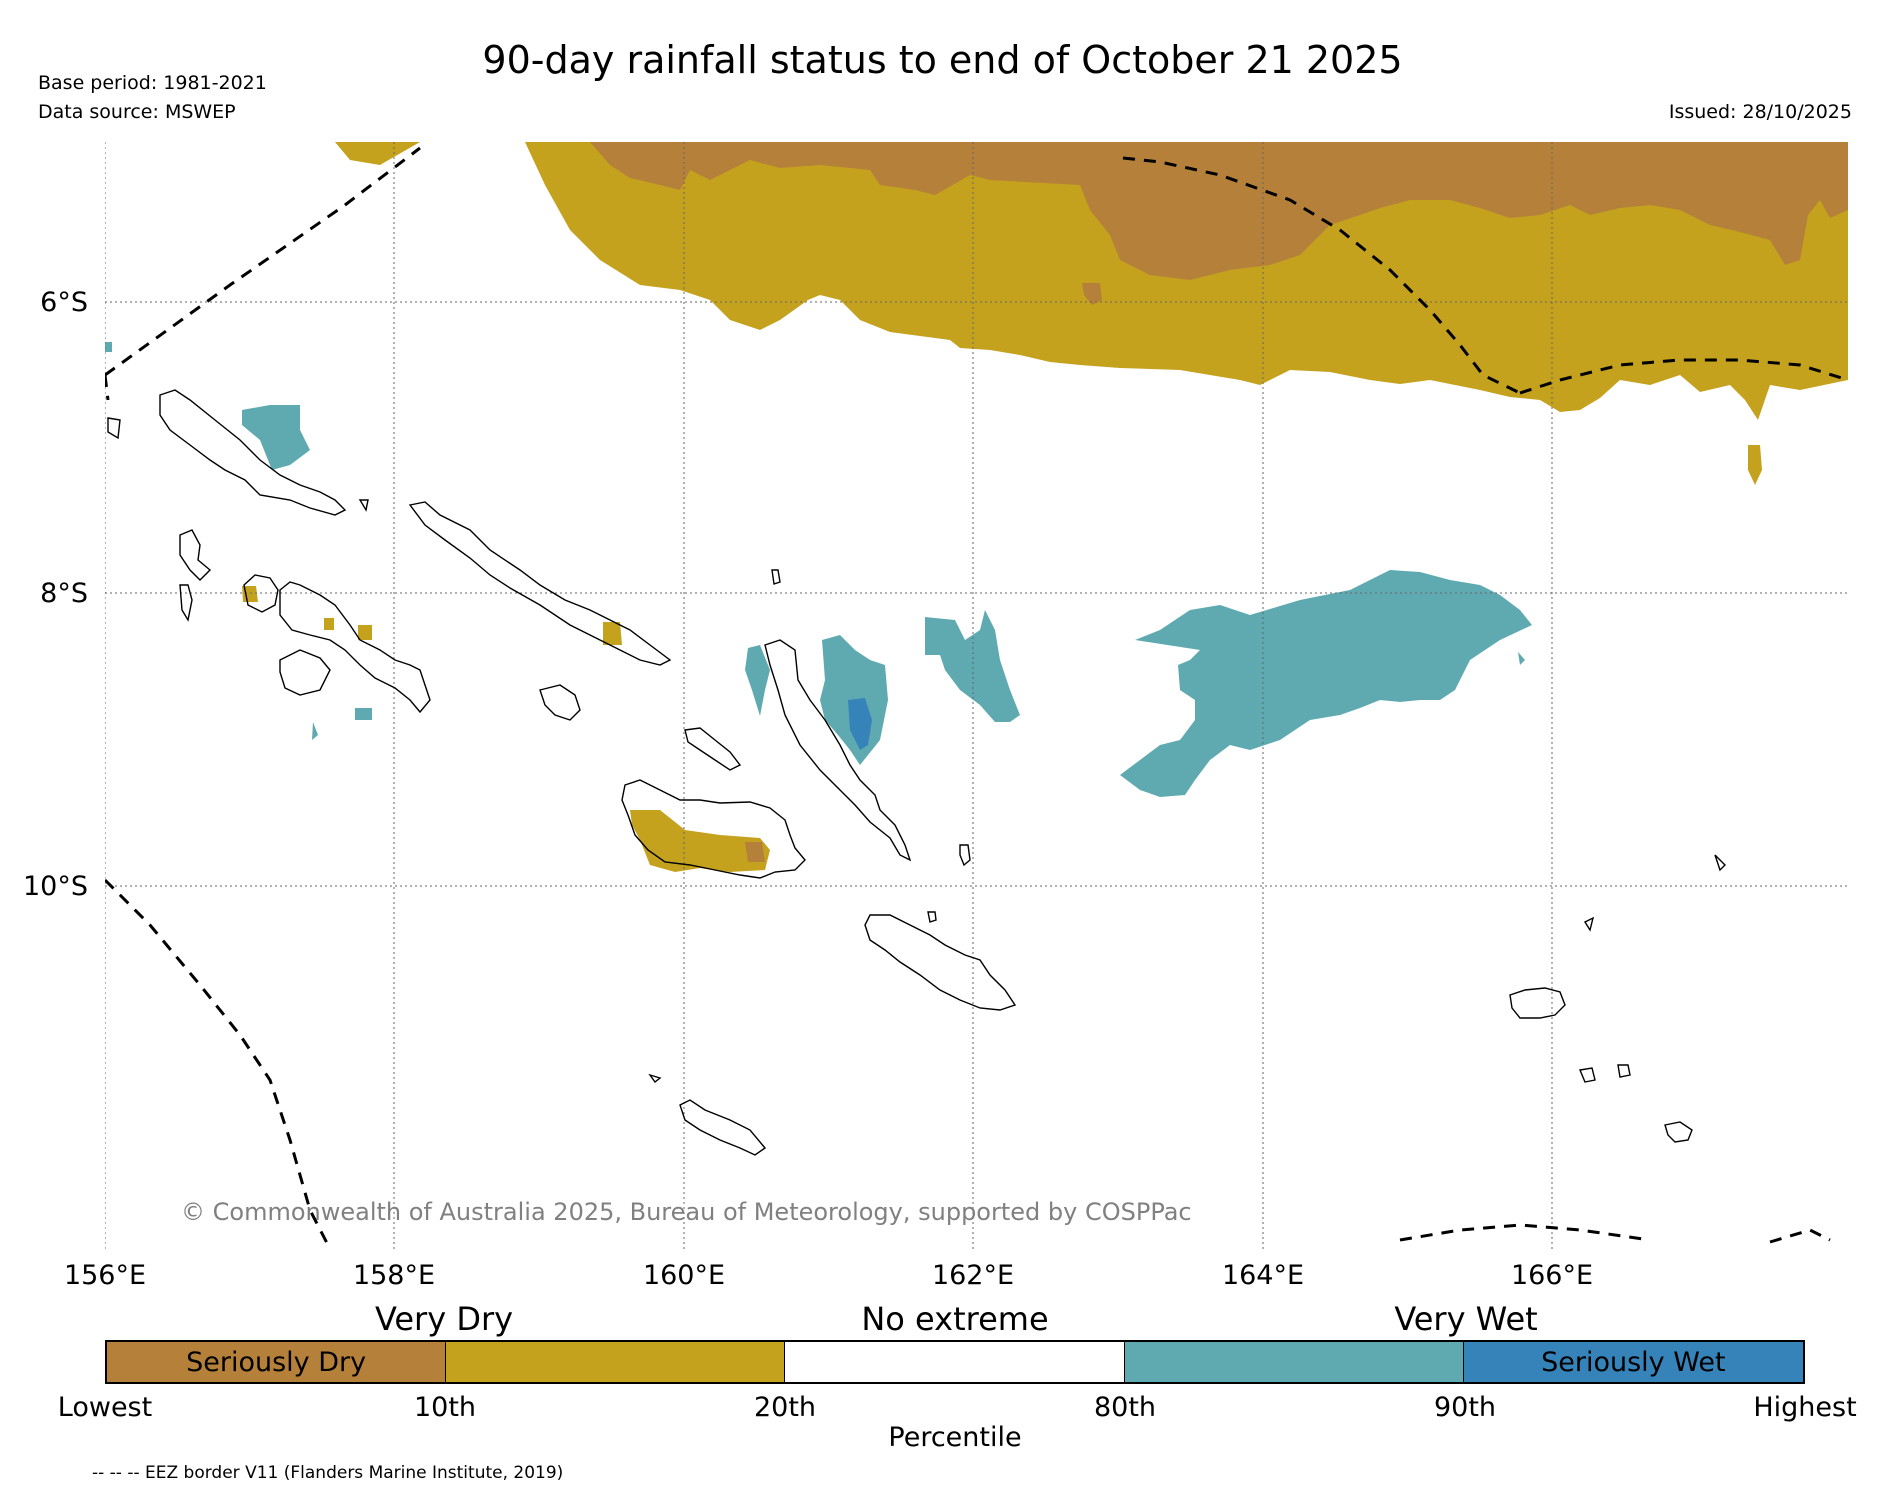  I want to click on colorbar-segment-very-wet, so click(1294, 1362).